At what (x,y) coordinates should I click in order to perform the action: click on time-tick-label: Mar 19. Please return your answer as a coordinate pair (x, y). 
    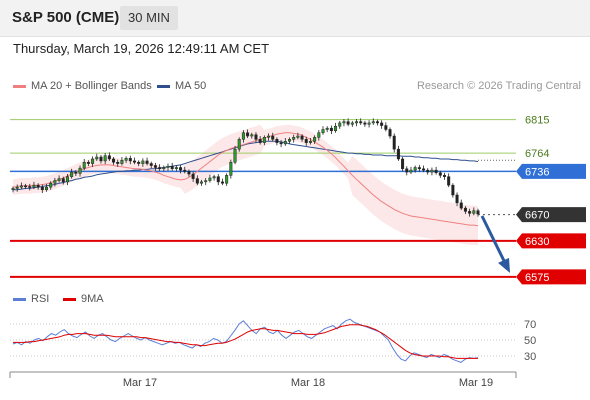
    Looking at the image, I should click on (476, 383).